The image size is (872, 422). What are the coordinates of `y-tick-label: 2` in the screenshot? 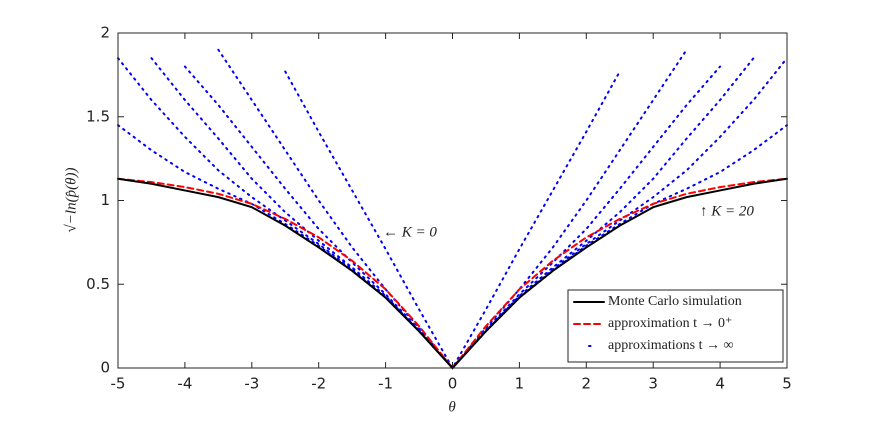 It's located at (105, 33).